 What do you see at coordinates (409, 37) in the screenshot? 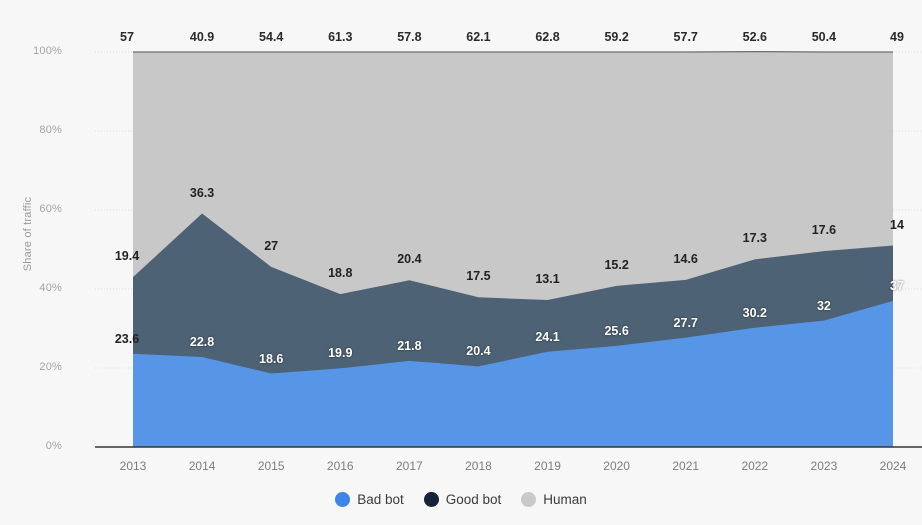
I see `data-label: 57.8` at bounding box center [409, 37].